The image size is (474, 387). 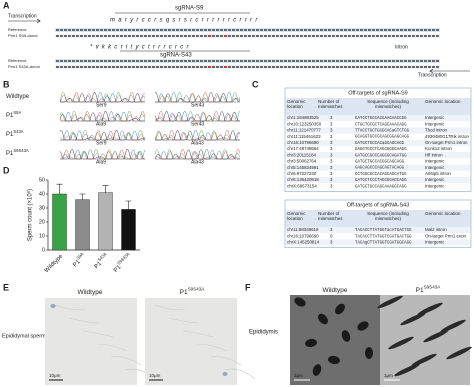 I want to click on header-text: Sequence (including mismatches), so click(x=388, y=216).